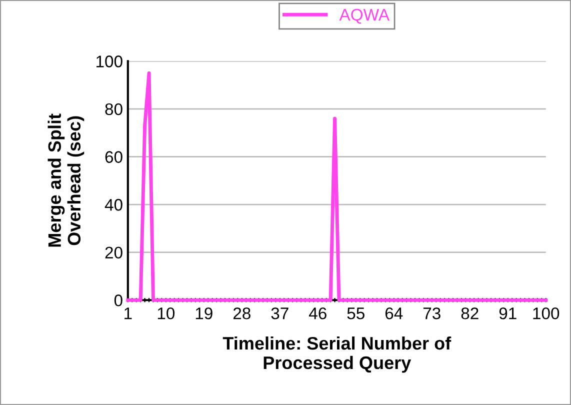 This screenshot has height=405, width=571. What do you see at coordinates (113, 204) in the screenshot?
I see `y-tick-label: 40` at bounding box center [113, 204].